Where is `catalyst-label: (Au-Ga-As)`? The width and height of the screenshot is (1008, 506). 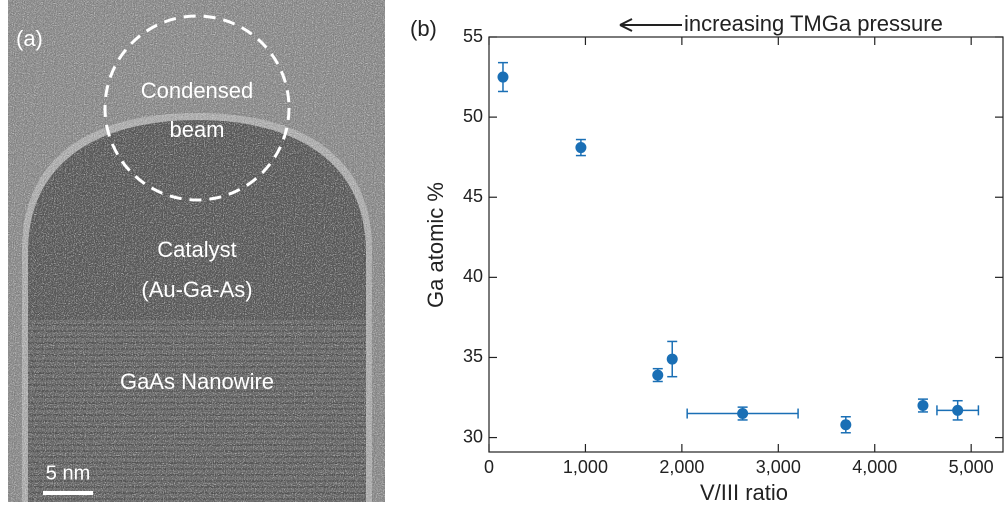 catalyst-label: (Au-Ga-As) is located at coordinates (196, 289).